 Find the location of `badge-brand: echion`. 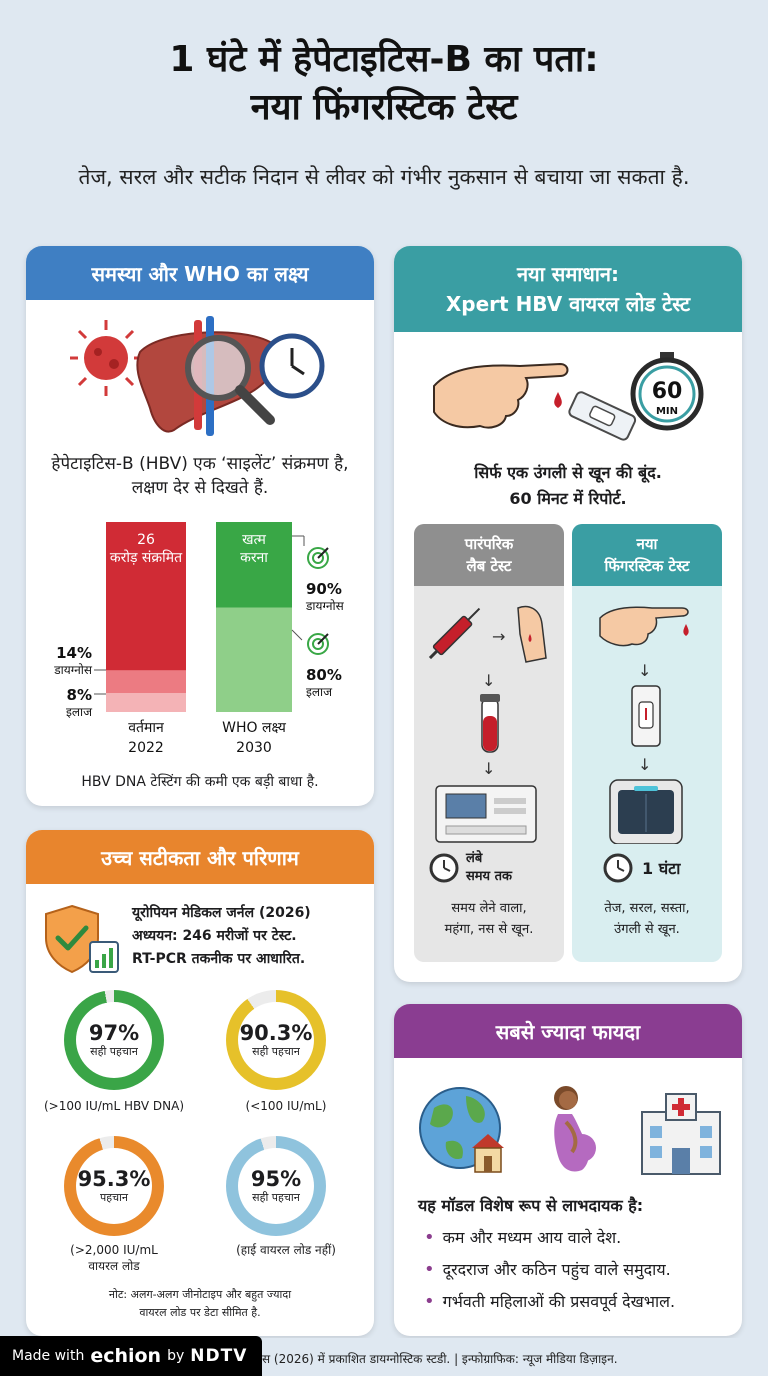

badge-brand: echion is located at coordinates (126, 1356).